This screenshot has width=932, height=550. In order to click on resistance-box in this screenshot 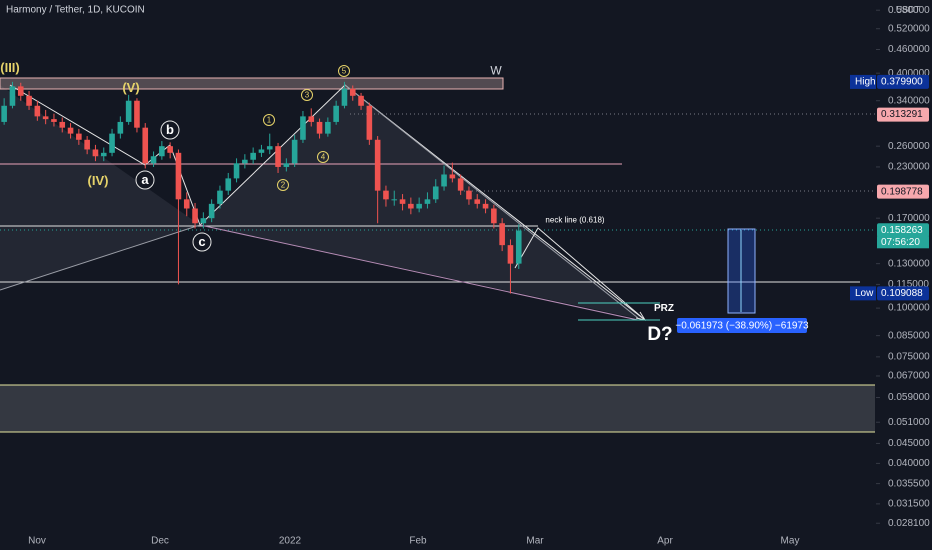, I will do `click(252, 83)`.